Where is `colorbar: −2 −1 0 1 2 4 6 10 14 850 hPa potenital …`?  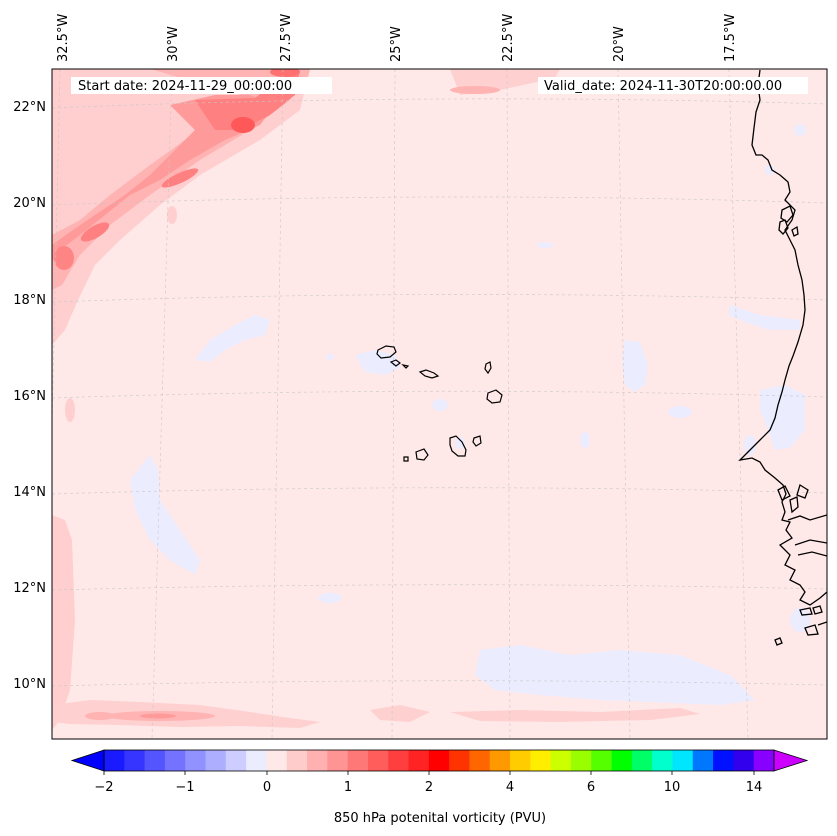 colorbar: −2 −1 0 1 2 4 6 10 14 850 hPa potenital … is located at coordinates (439, 787).